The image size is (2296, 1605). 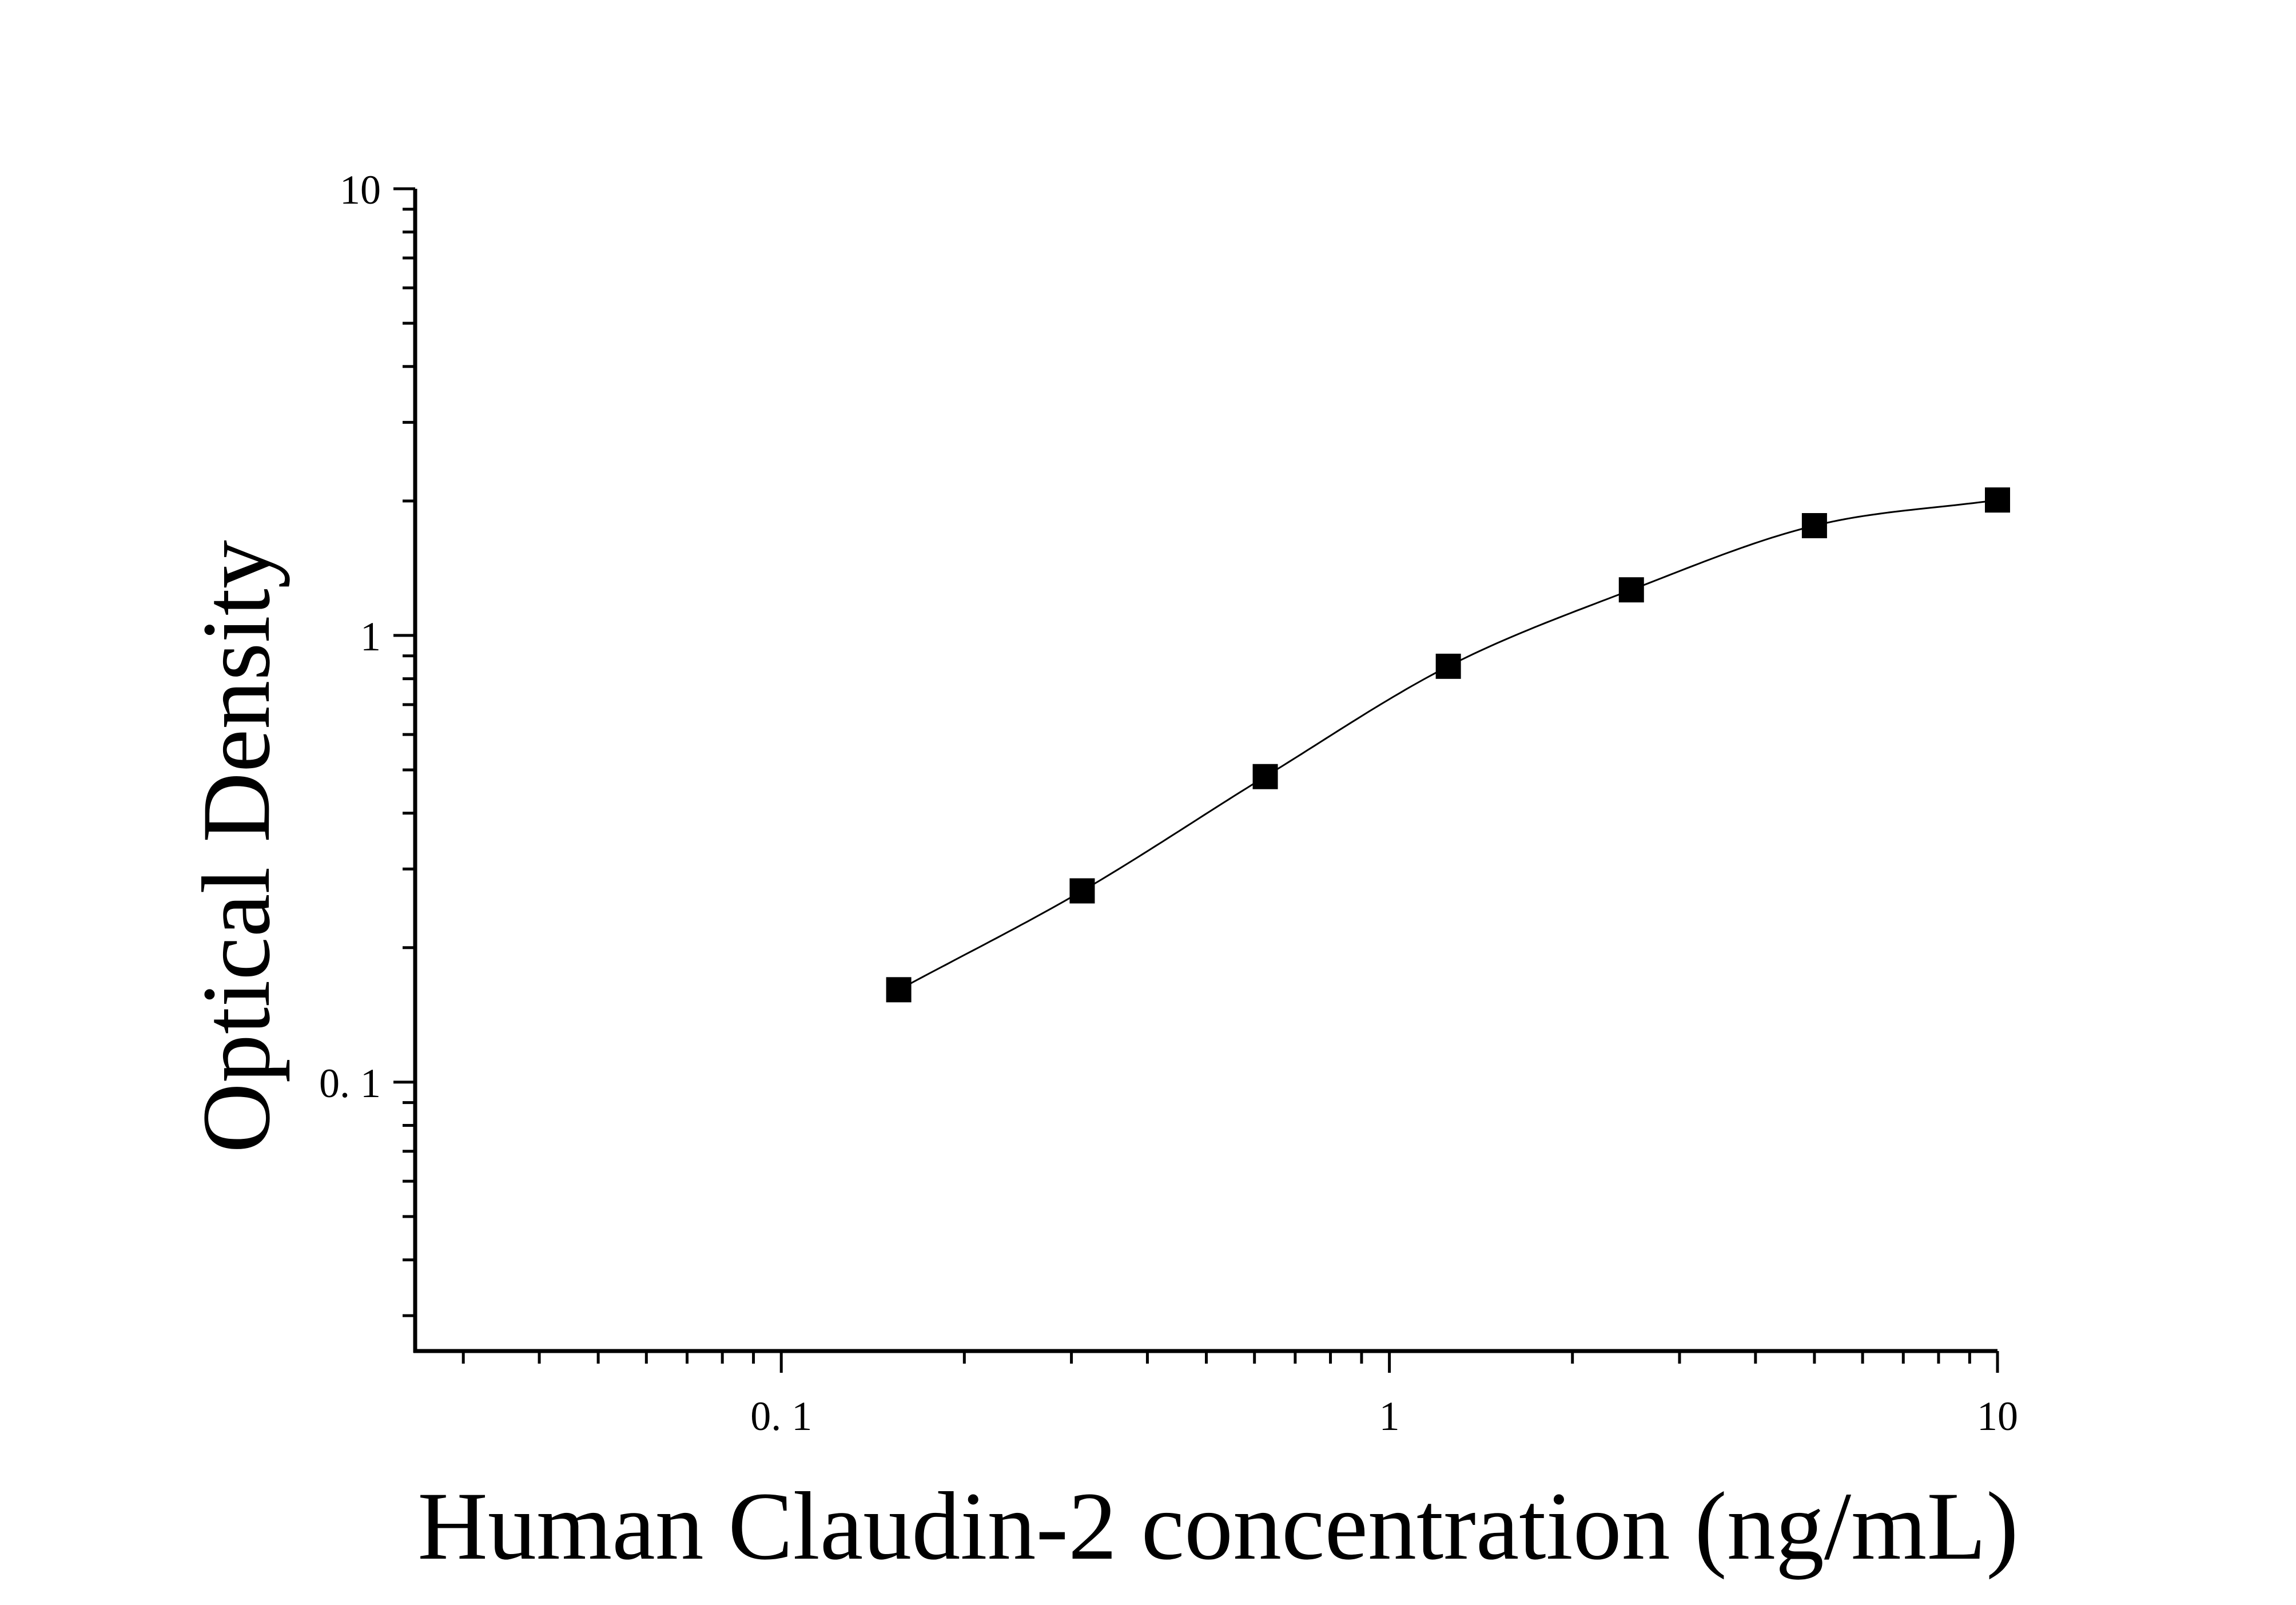 I want to click on x-axis-title: Human Claudin-2 concentration (ng/mL), so click(x=1218, y=1526).